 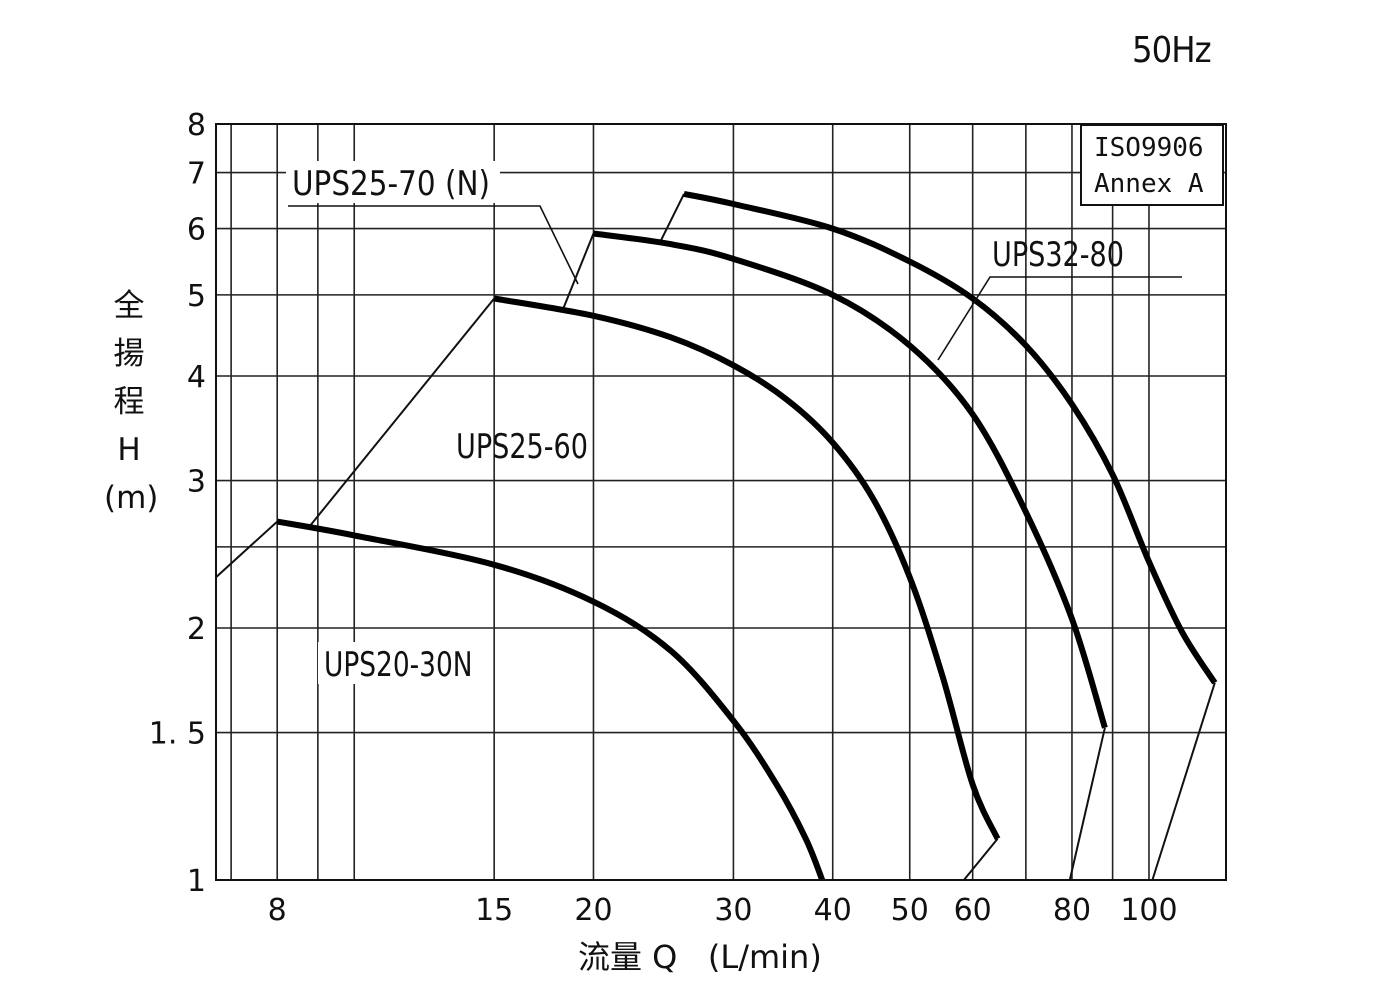 I want to click on x-tick-label: 50, so click(x=910, y=910).